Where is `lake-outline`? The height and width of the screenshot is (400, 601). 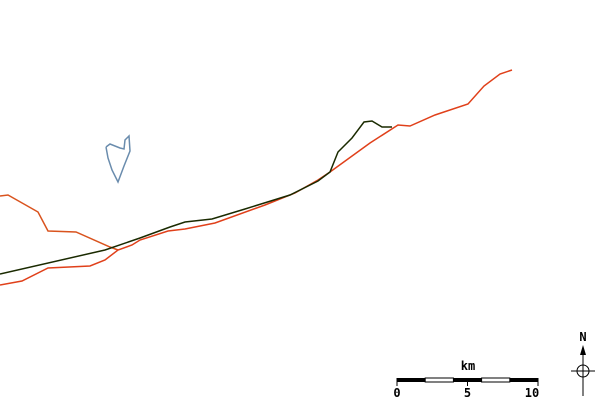
lake-outline is located at coordinates (118, 159).